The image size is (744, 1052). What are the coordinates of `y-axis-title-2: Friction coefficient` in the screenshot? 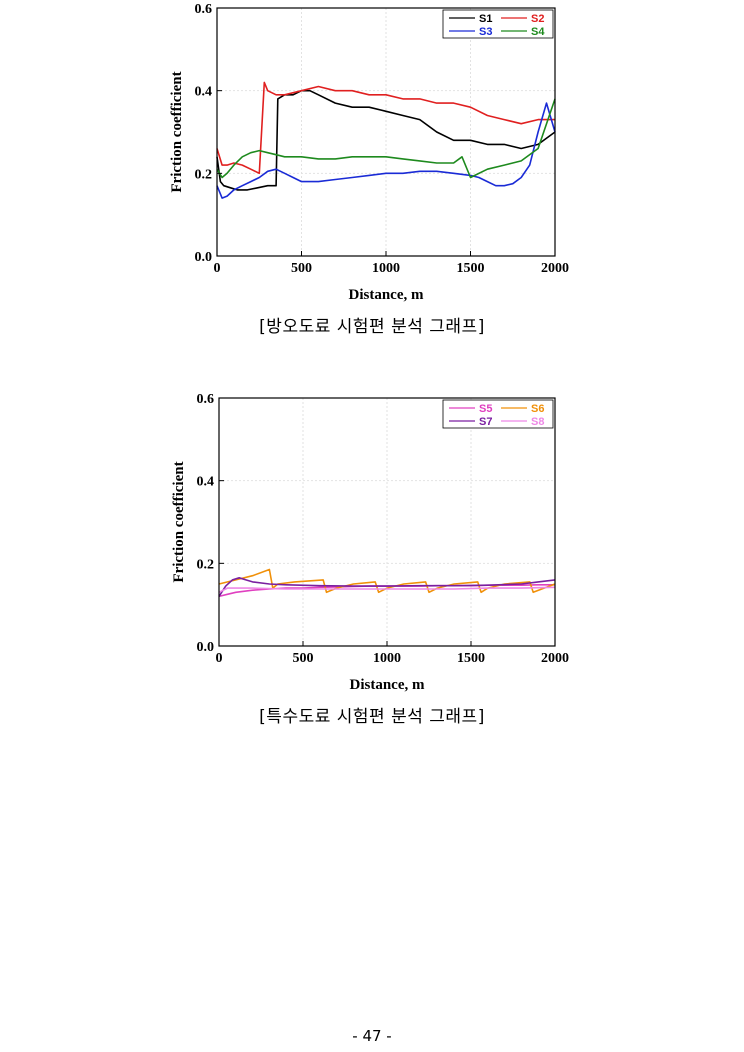 It's located at (179, 521).